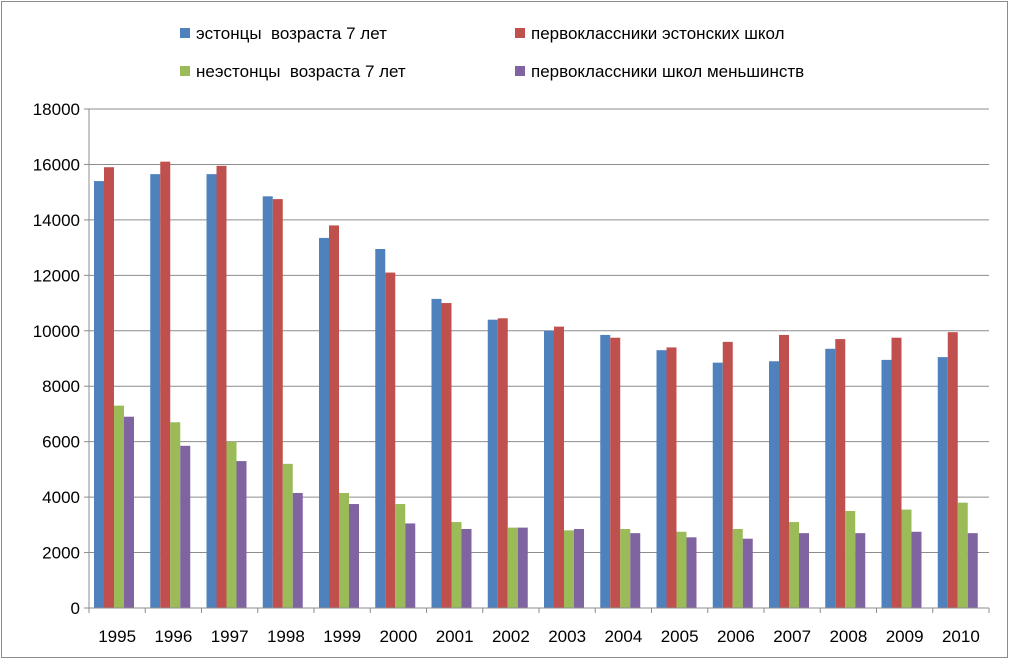 The width and height of the screenshot is (1011, 661). What do you see at coordinates (736, 636) in the screenshot?
I see `x-tick-label: 2006` at bounding box center [736, 636].